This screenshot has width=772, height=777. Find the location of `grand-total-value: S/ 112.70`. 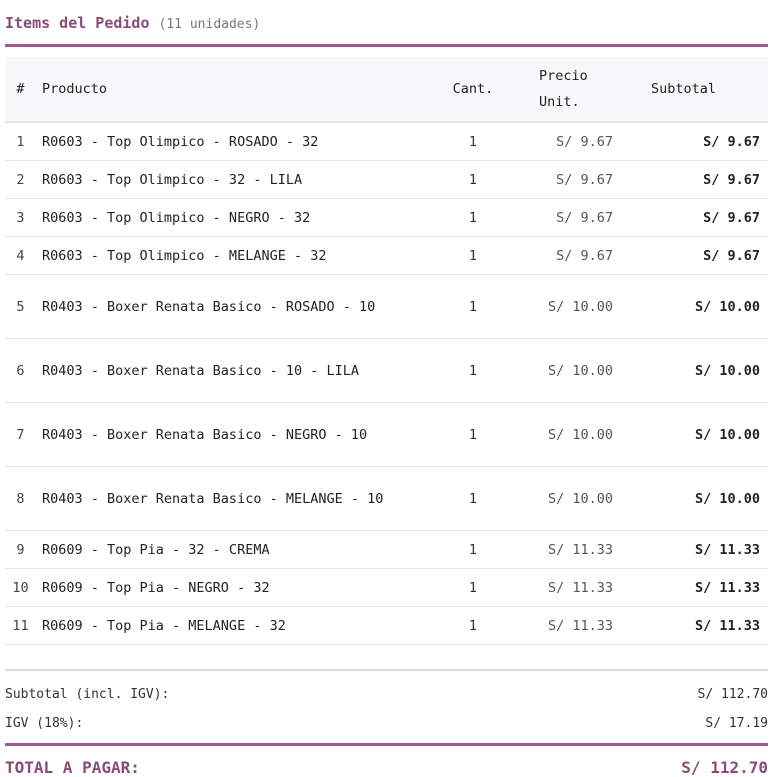

grand-total-value: S/ 112.70 is located at coordinates (724, 767).